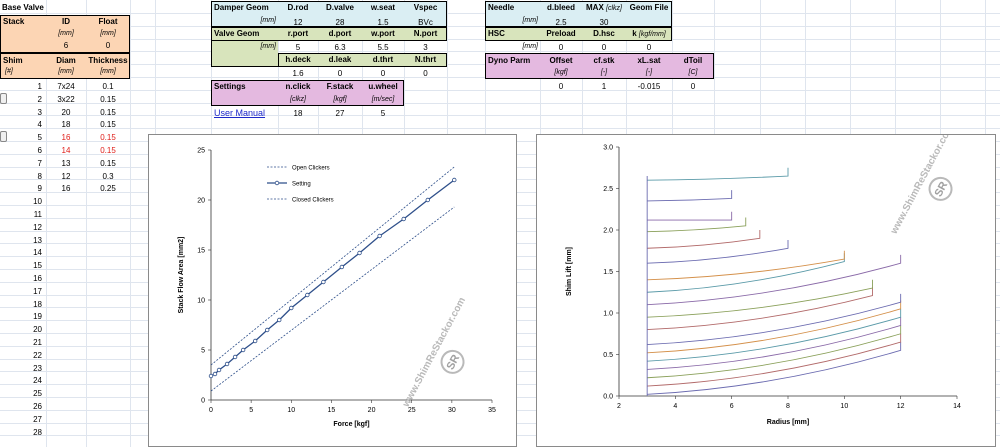 This screenshot has width=1000, height=447. Describe the element at coordinates (649, 47) in the screenshot. I see `k-value: 0` at that location.